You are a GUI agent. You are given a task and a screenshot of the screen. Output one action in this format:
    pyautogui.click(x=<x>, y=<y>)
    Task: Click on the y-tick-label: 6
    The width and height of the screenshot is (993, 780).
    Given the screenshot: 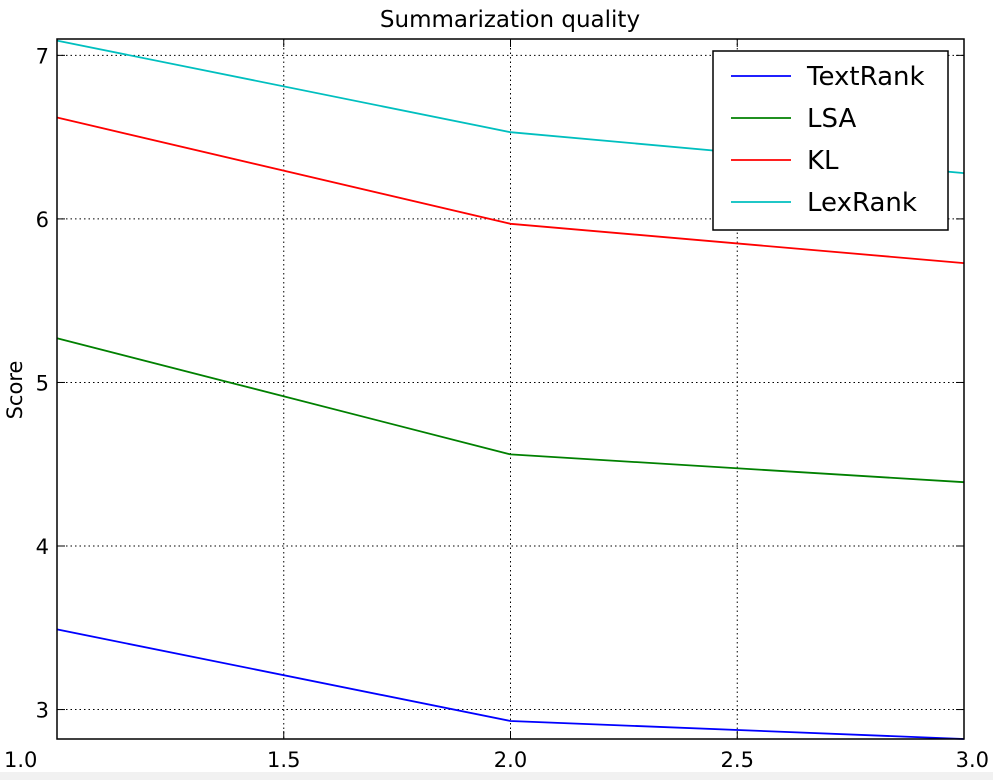 What is the action you would take?
    pyautogui.click(x=42, y=220)
    